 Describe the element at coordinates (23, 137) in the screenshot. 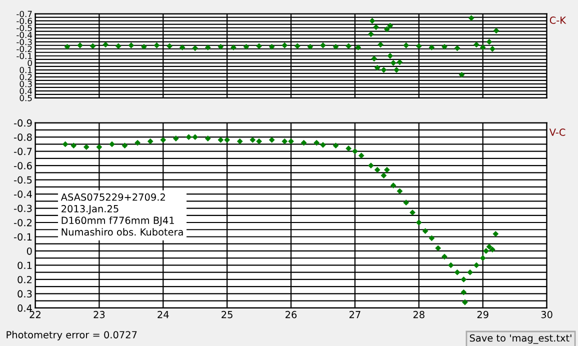

I see `y-tick-label: -0.8` at that location.